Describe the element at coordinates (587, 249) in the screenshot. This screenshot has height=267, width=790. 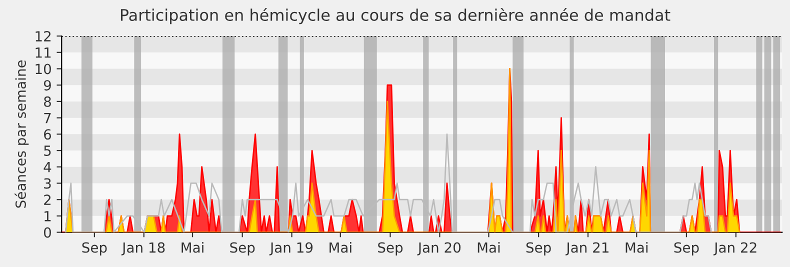
I see `x-tick-label: Jan 21` at that location.